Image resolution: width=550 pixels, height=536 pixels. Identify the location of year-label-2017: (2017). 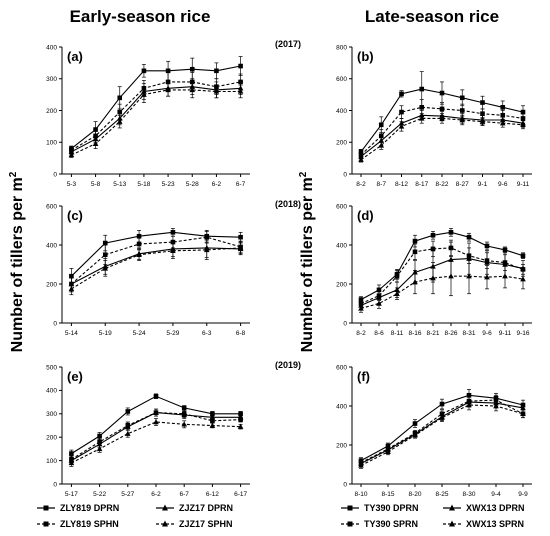
(288, 44).